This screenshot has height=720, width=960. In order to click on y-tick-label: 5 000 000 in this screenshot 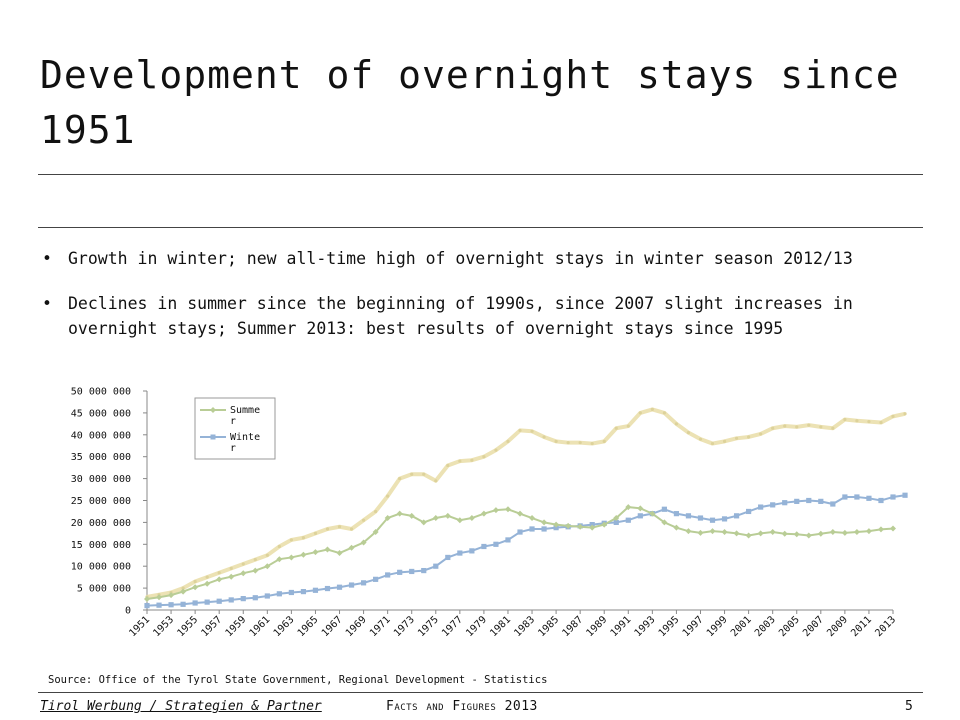, I will do `click(104, 589)`.